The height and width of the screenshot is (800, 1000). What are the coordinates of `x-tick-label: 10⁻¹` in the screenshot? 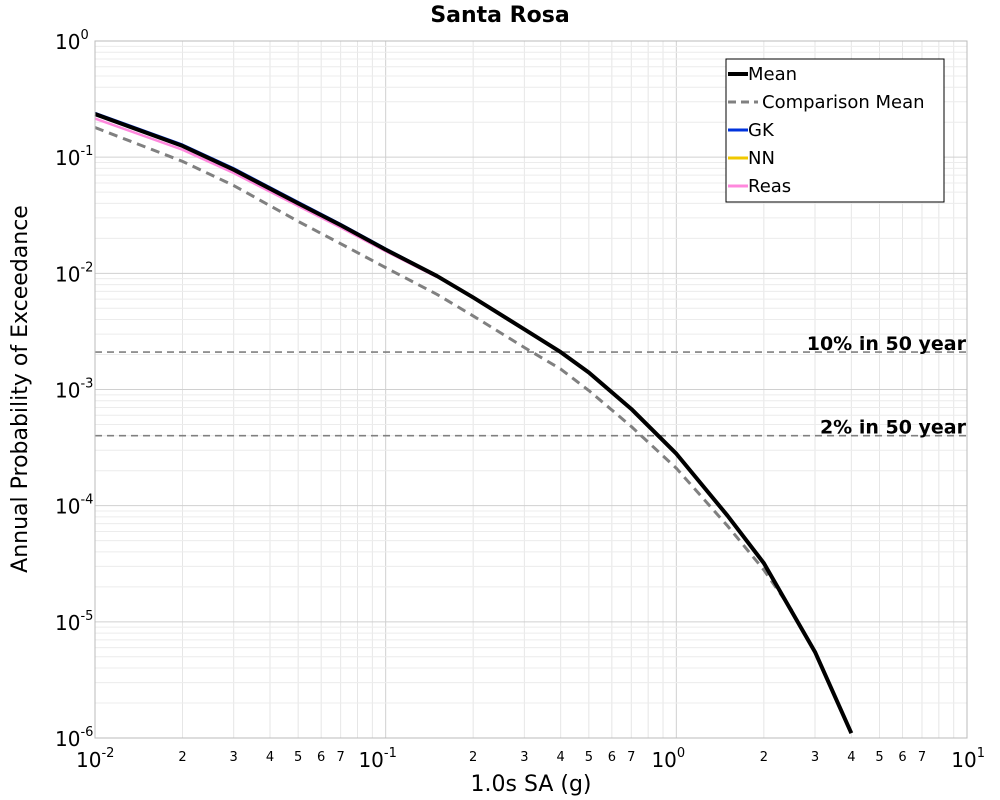 It's located at (377, 759).